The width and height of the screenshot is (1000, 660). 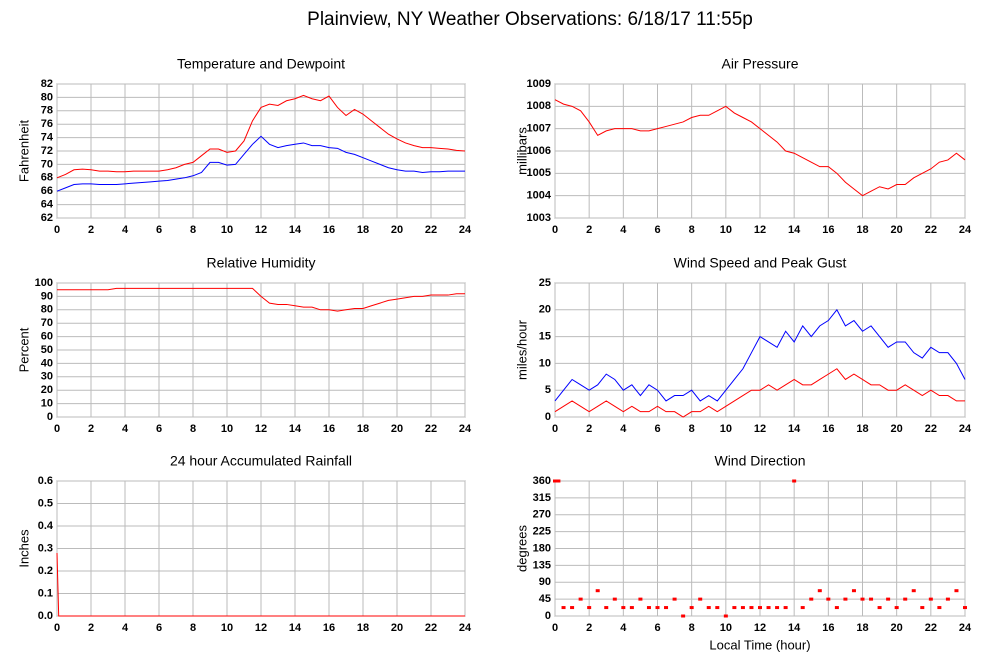 What do you see at coordinates (545, 337) in the screenshot?
I see `y-tick-label: 15` at bounding box center [545, 337].